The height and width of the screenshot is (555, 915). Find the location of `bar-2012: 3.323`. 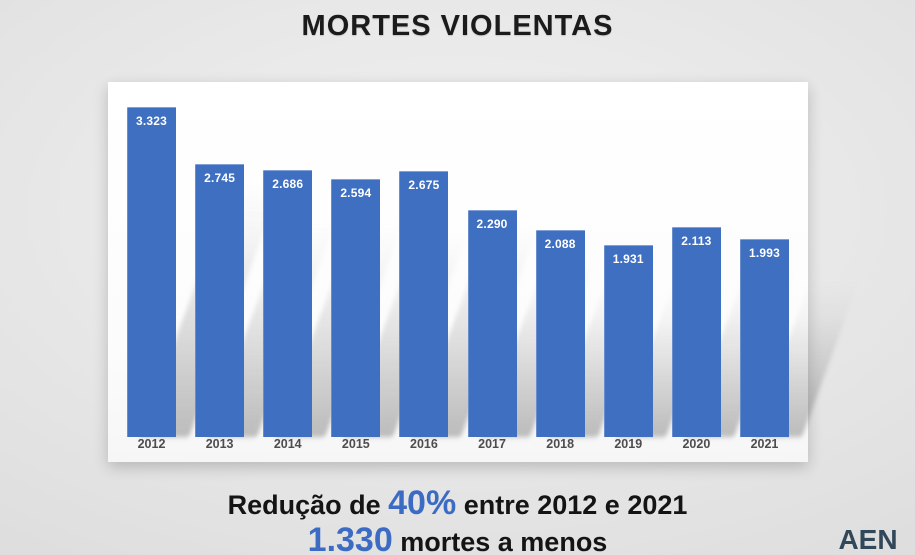

bar-2012: 3.323 is located at coordinates (151, 272).